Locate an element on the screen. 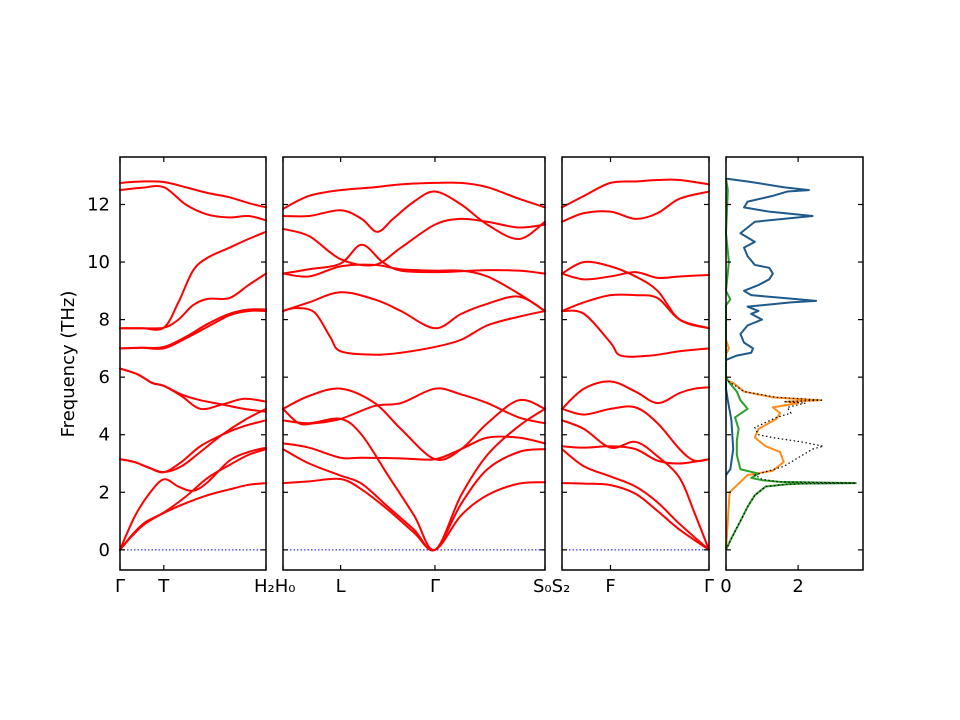 This screenshot has height=720, width=960. y-tick-label: 10 is located at coordinates (98, 262).